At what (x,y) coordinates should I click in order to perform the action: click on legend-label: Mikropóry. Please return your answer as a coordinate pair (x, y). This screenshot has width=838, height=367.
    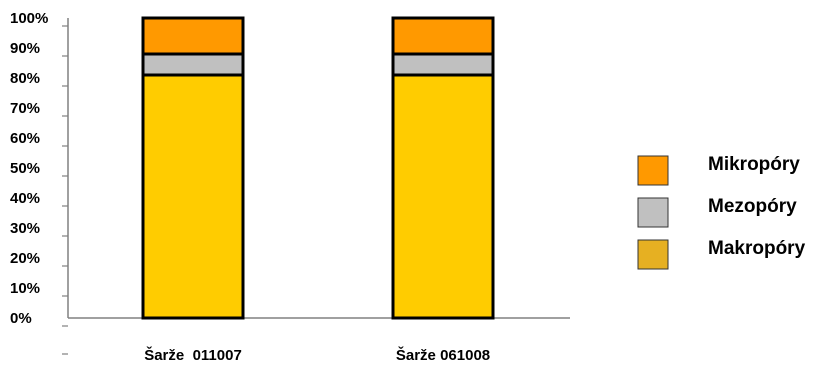
    Looking at the image, I should click on (754, 164).